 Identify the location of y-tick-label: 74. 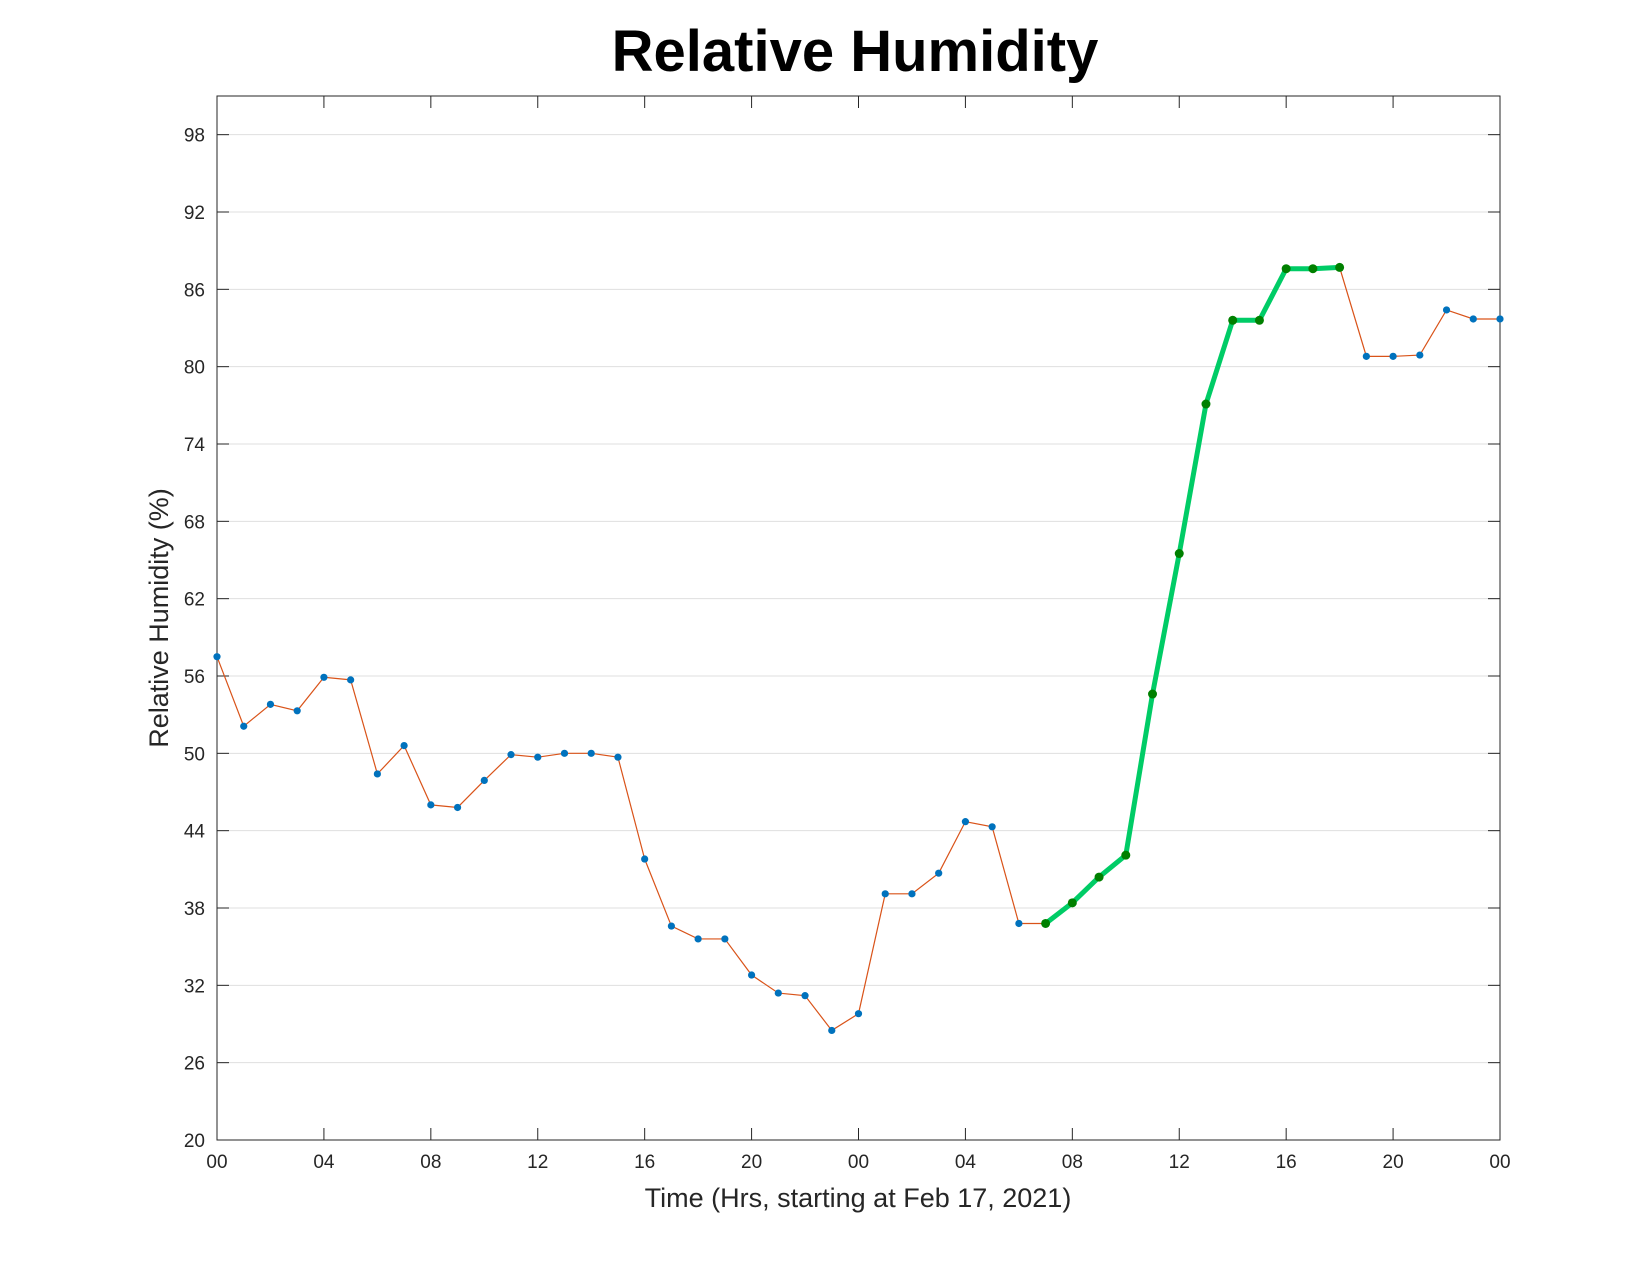
(195, 445).